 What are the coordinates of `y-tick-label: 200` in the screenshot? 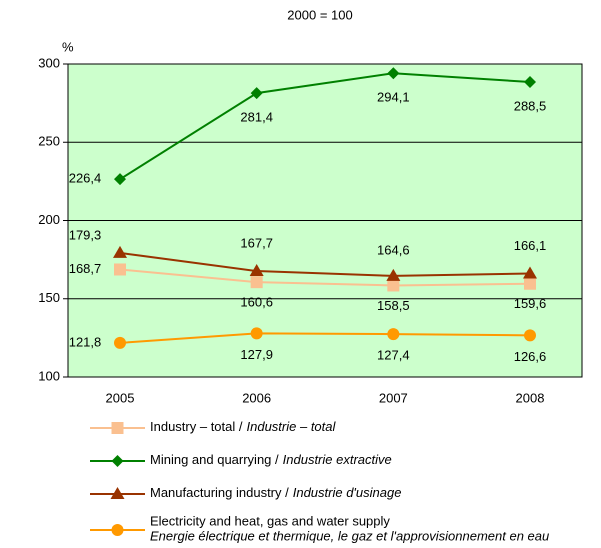 It's located at (49, 219).